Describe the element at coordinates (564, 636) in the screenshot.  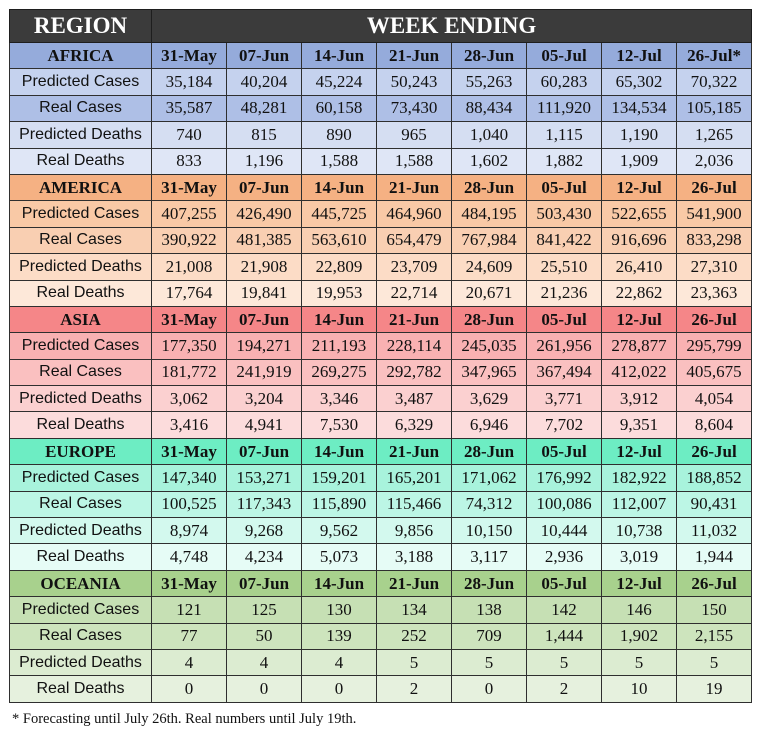
I see `data-cell: 1,444` at that location.